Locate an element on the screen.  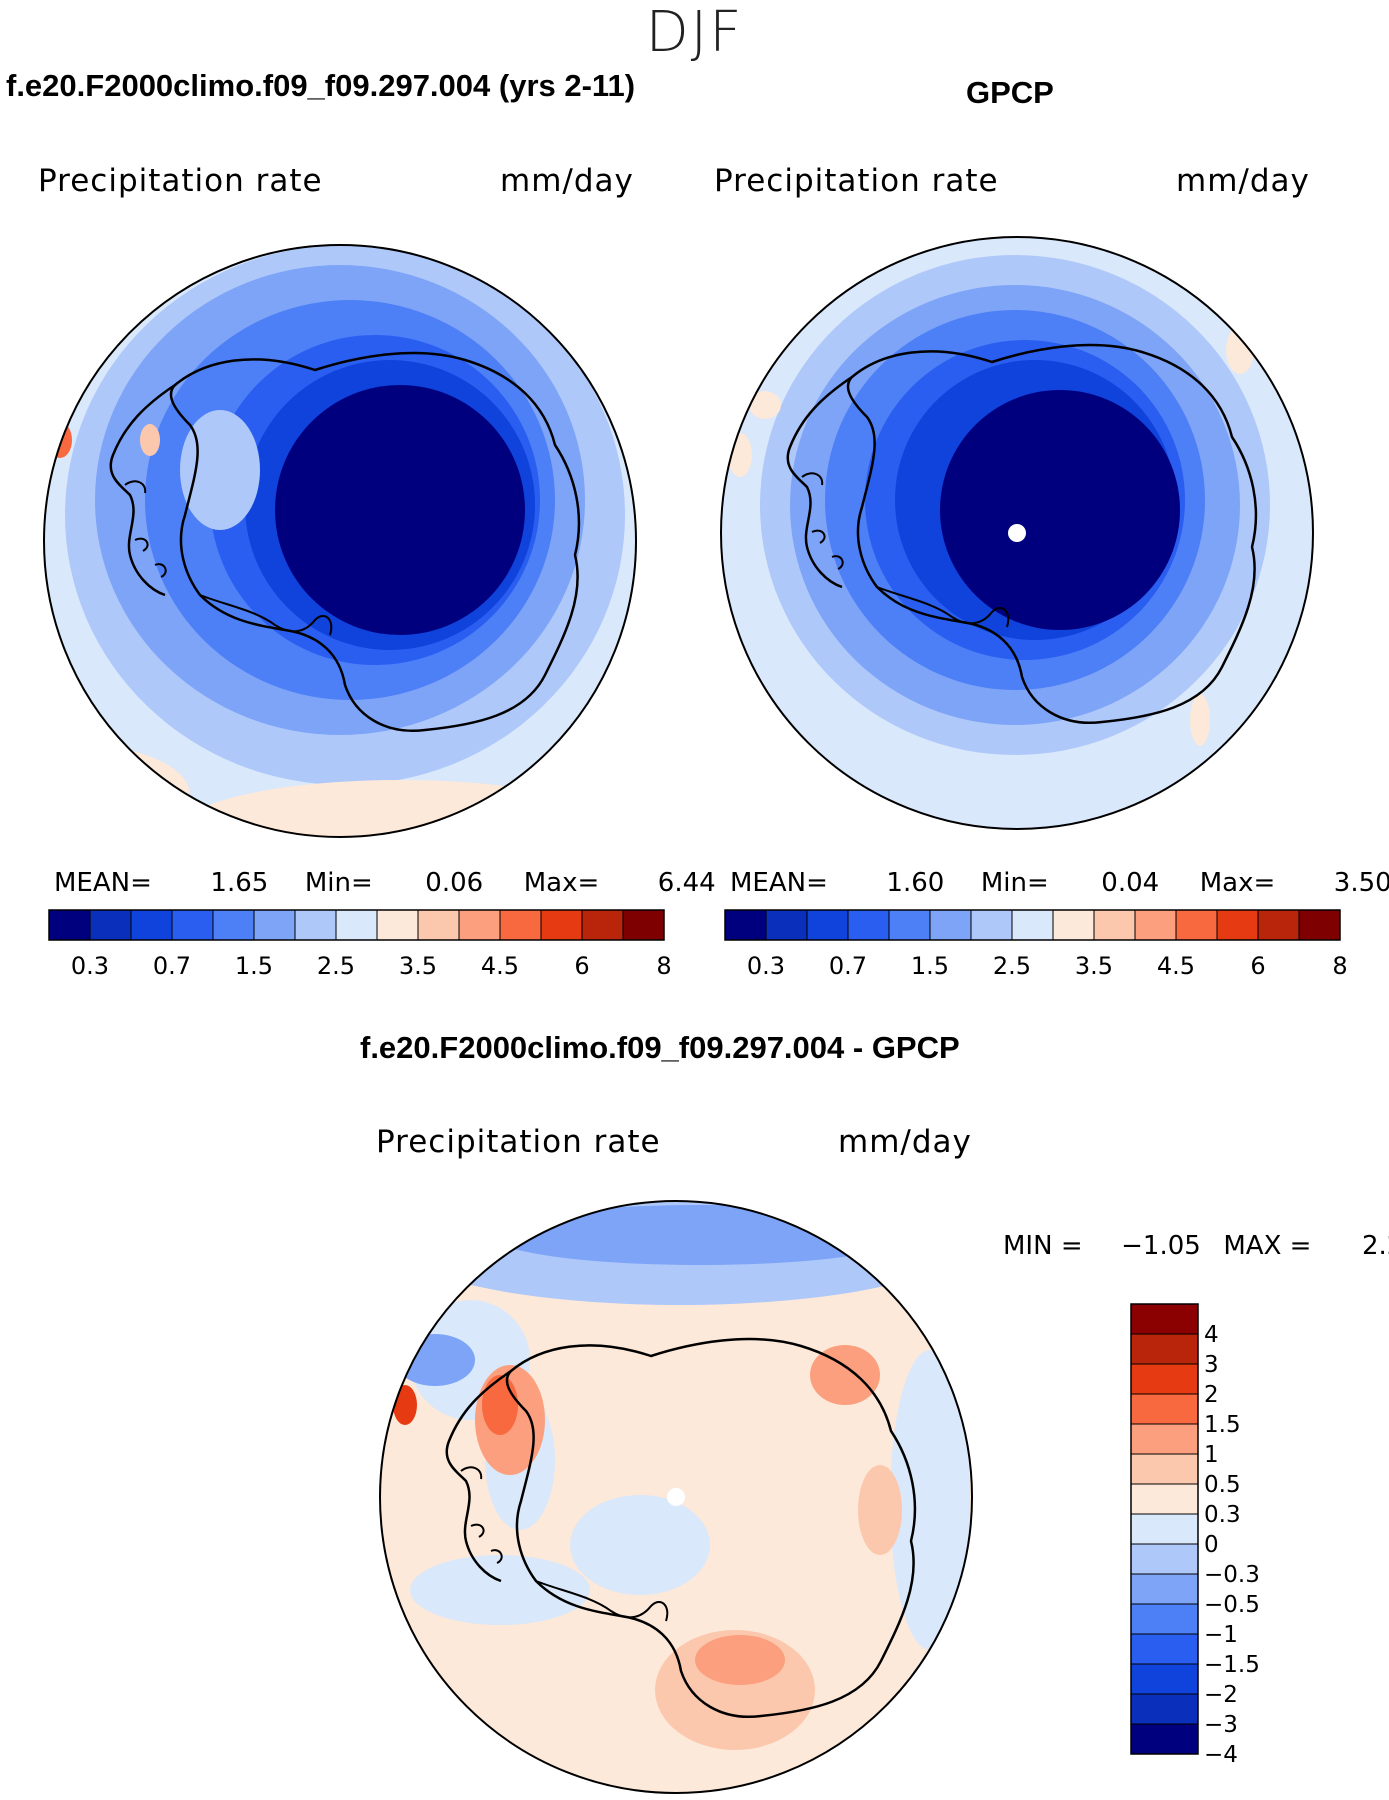
panel-2-stats: MEAN= 1.60 Min= 0.04 Max= 3.50 is located at coordinates (1059, 883).